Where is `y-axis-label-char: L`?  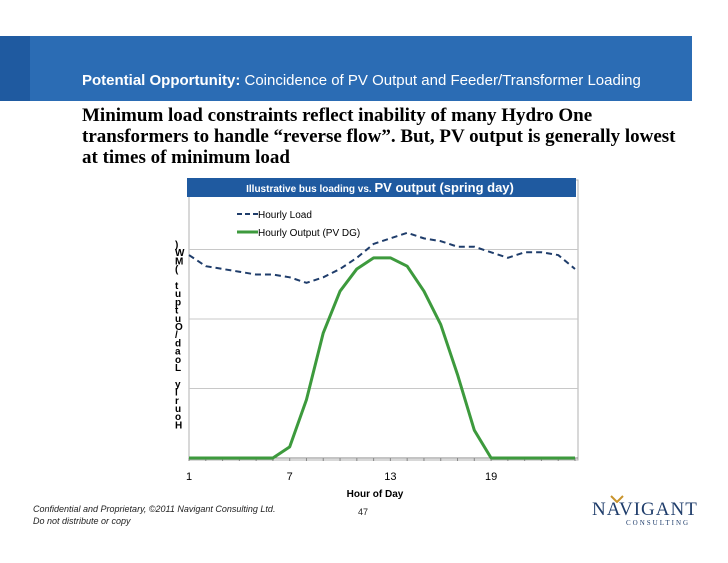 y-axis-label-char: L is located at coordinates (178, 368).